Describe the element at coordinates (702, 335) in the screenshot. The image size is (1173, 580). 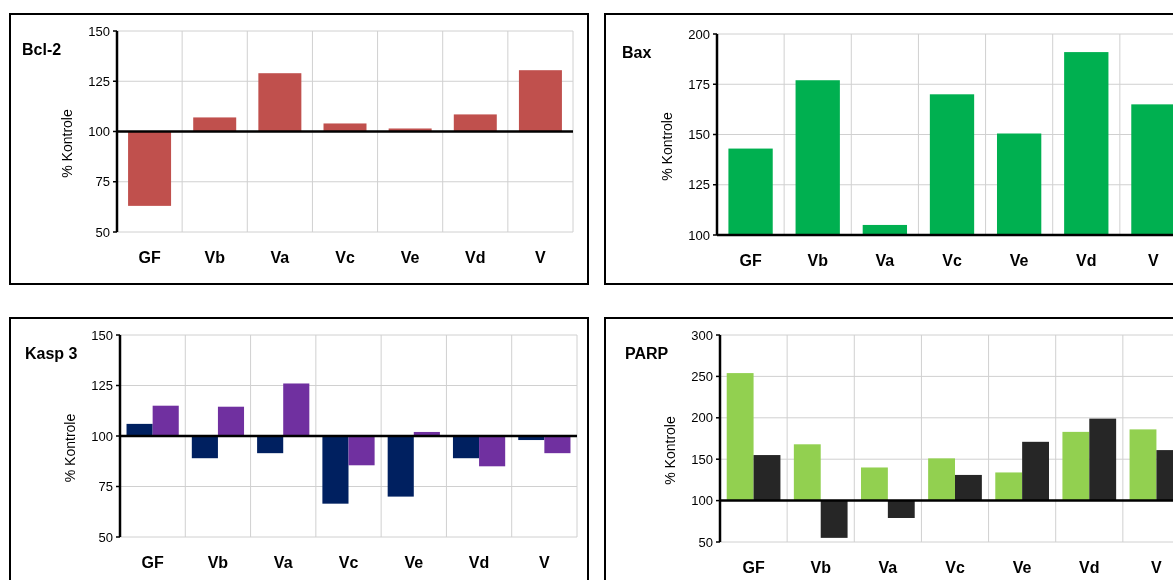
I see `y-tick-label: 300` at that location.